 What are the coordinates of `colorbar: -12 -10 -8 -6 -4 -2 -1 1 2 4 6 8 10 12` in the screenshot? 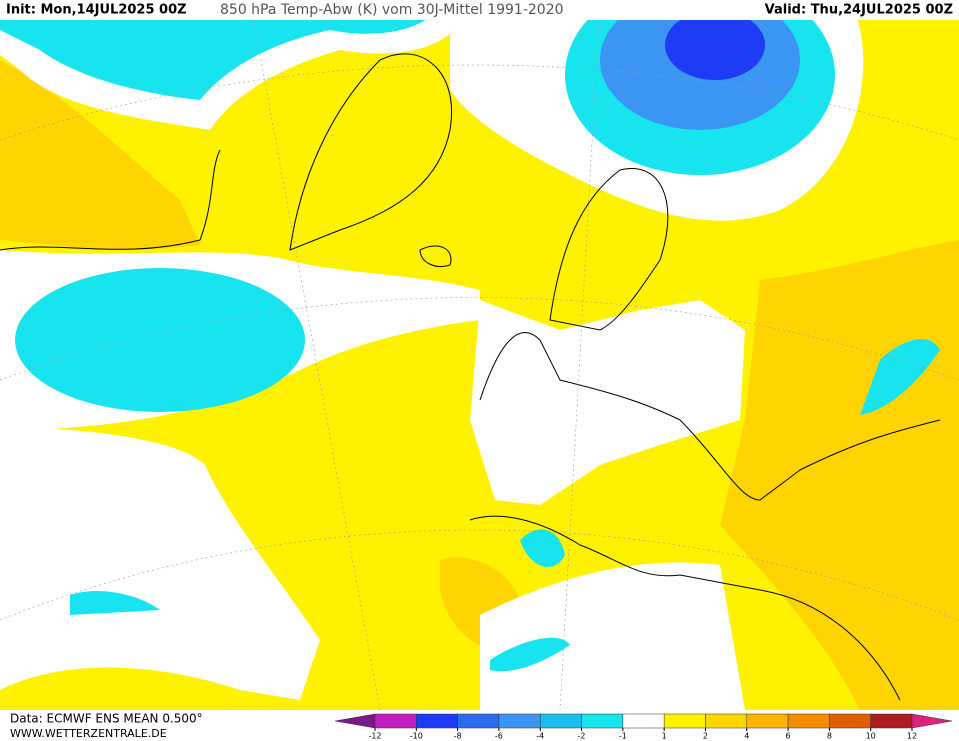 It's located at (643, 727).